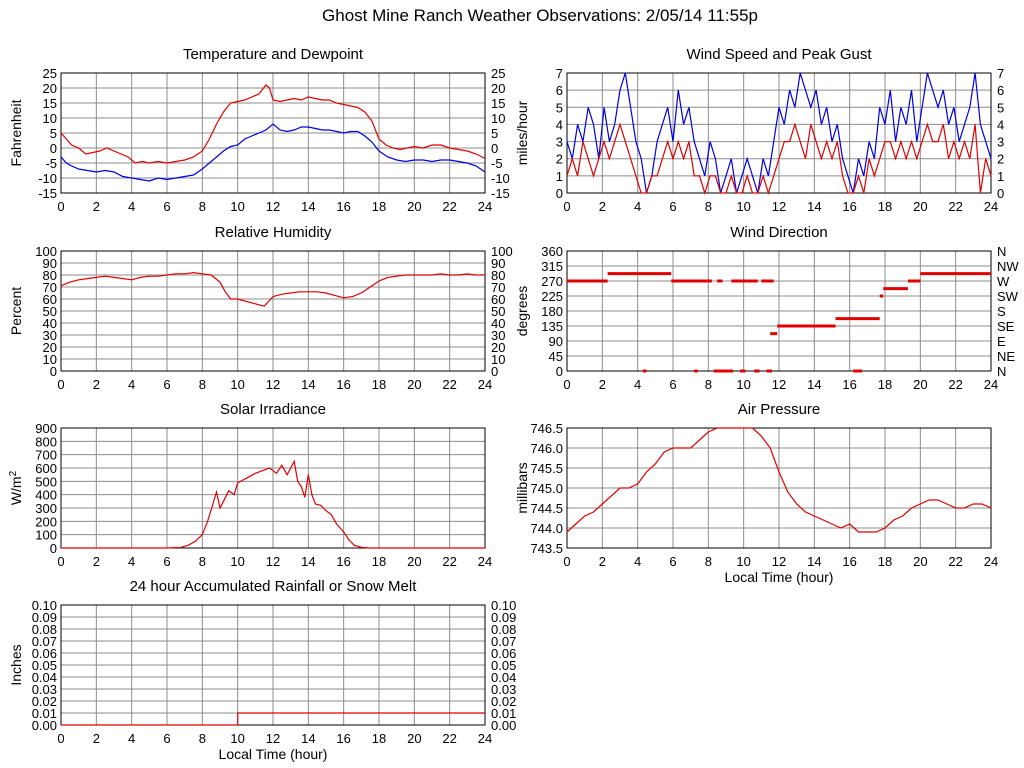  I want to click on y-tick-label: 10, so click(50, 118).